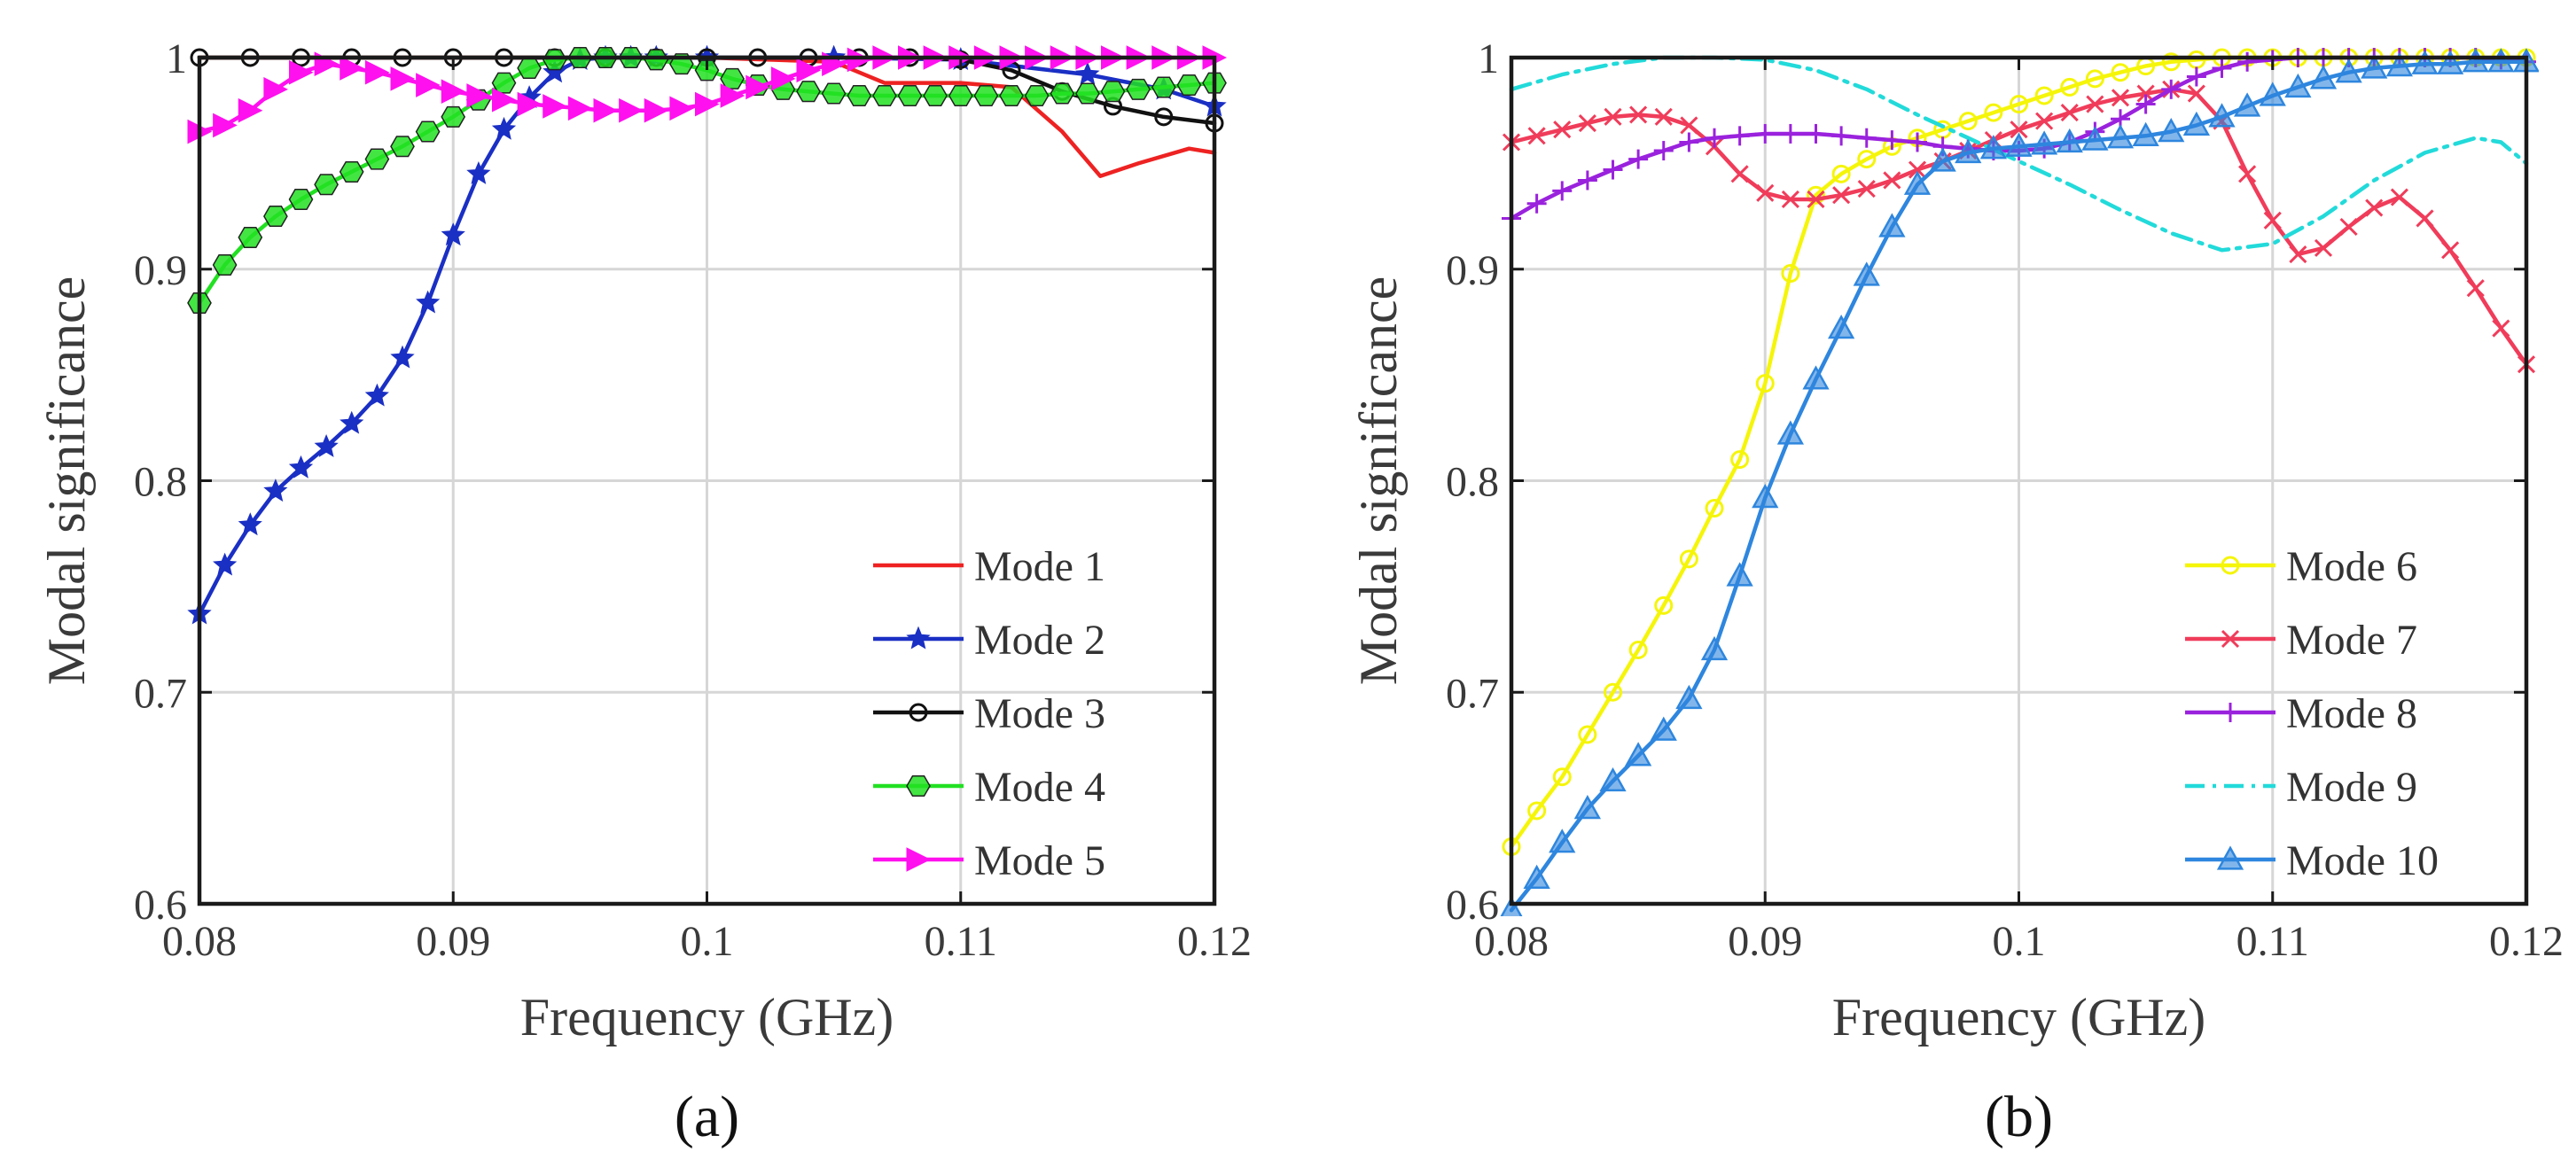 The image size is (2576, 1167). Describe the element at coordinates (2351, 713) in the screenshot. I see `legend-label: Mode 8` at that location.